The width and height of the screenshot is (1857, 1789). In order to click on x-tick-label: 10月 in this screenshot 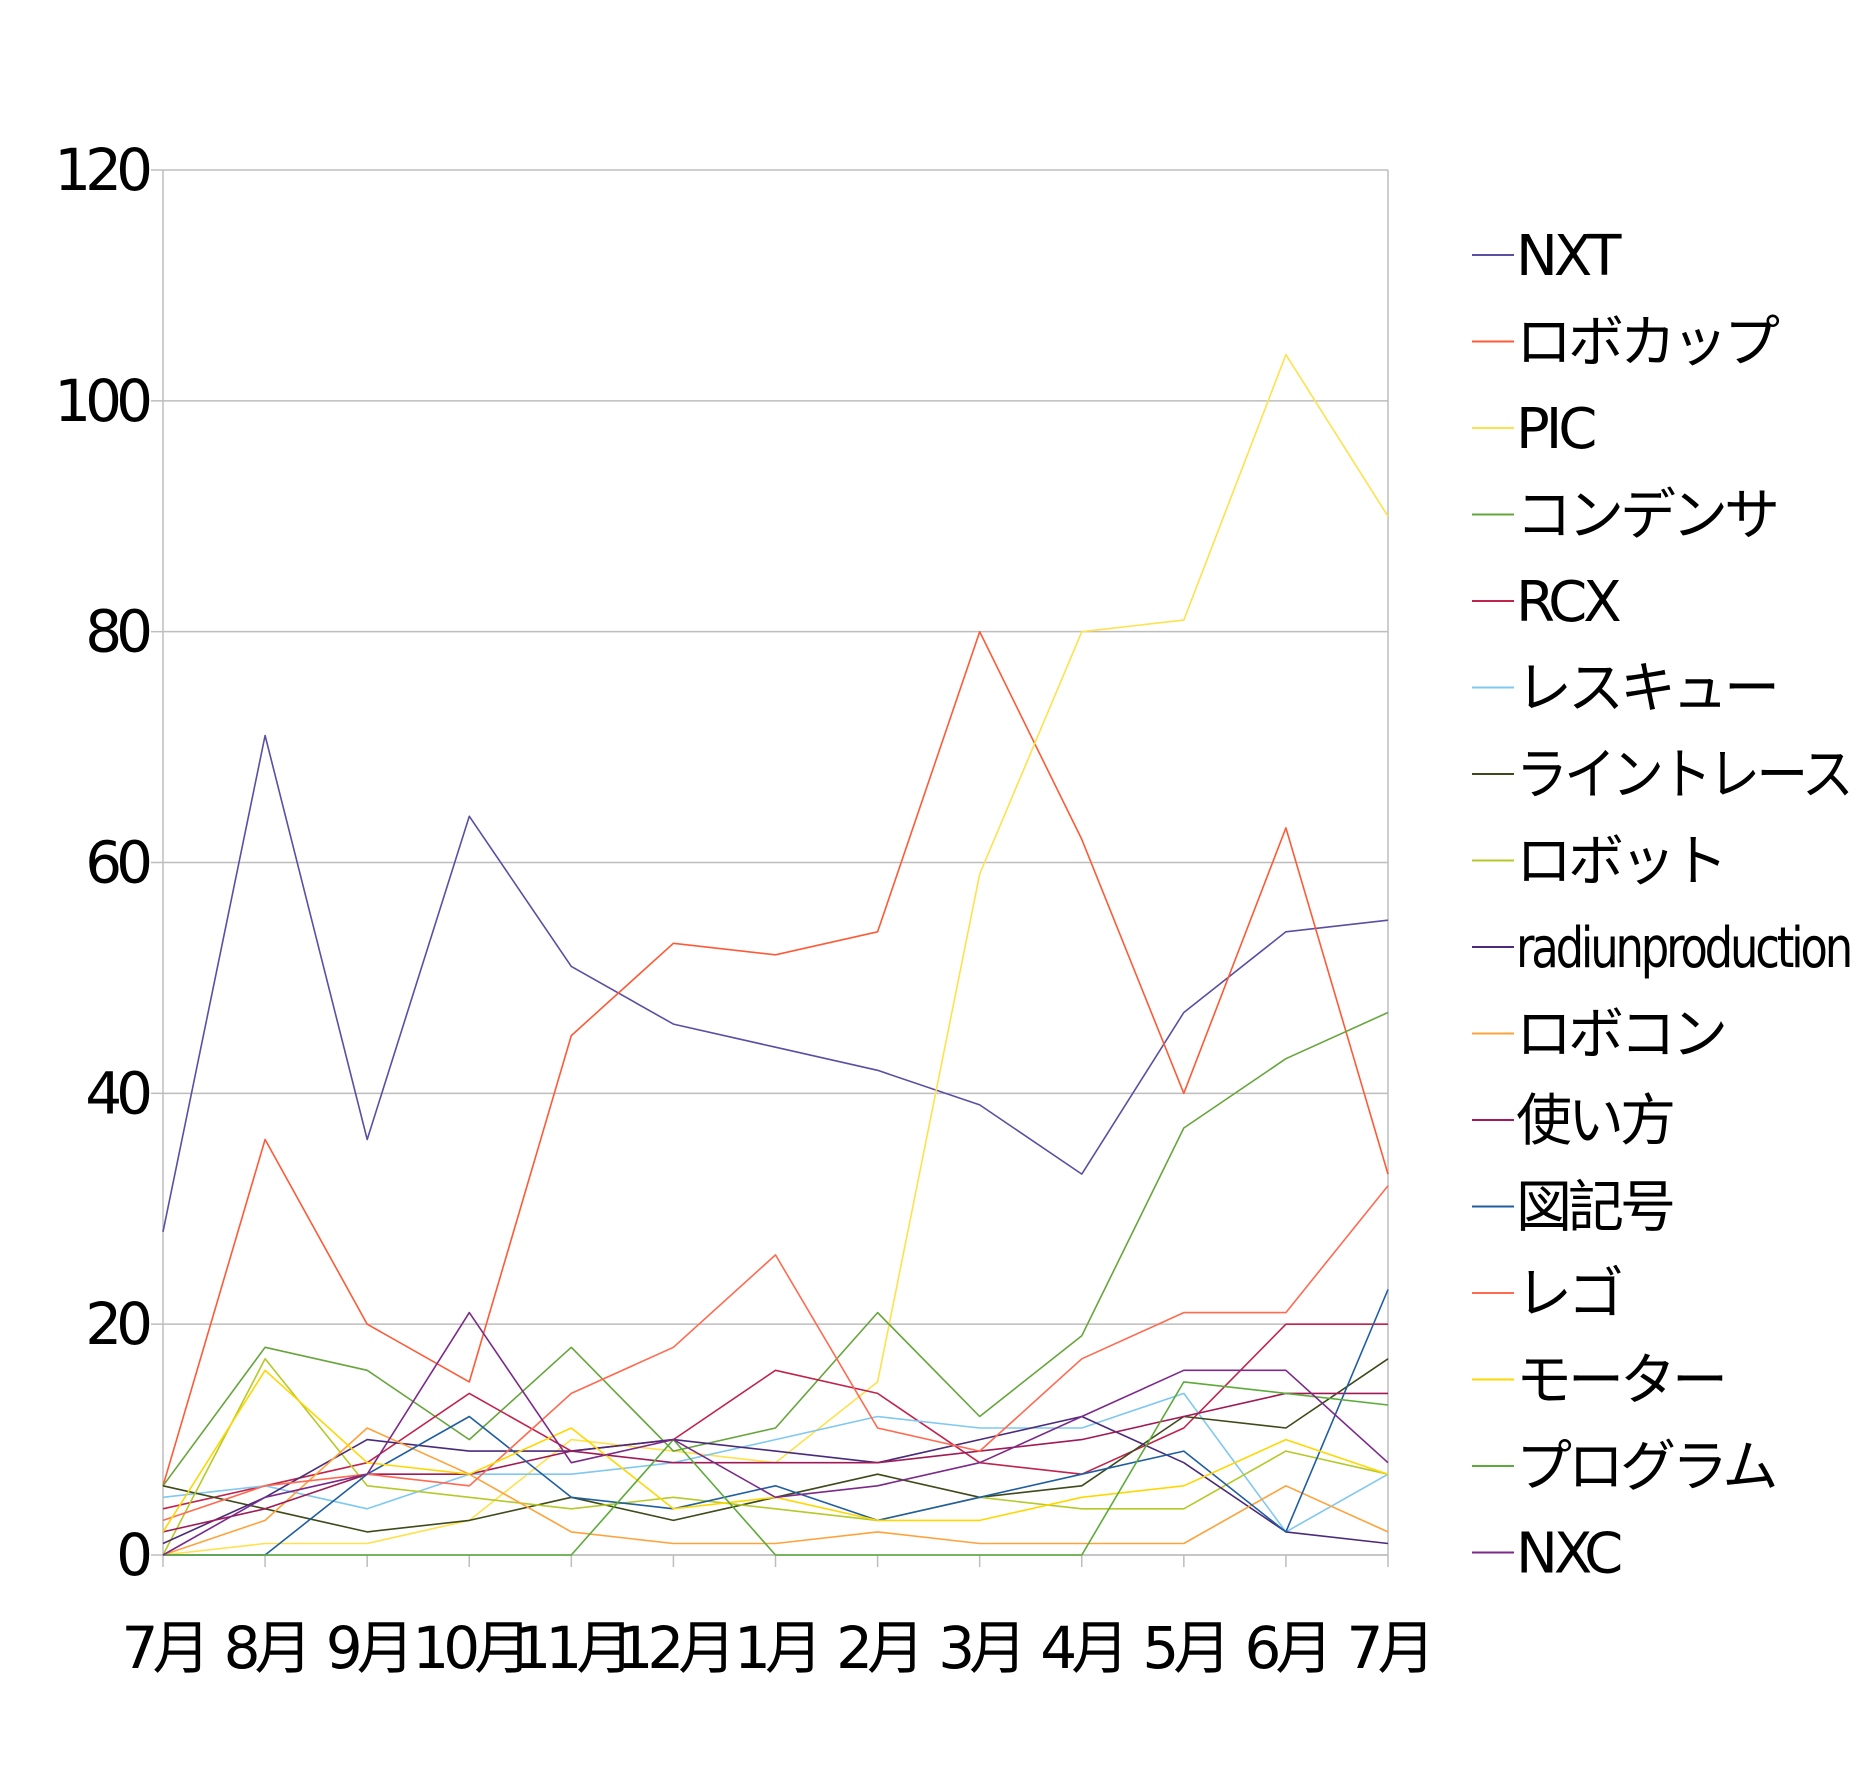, I will do `click(469, 1648)`.